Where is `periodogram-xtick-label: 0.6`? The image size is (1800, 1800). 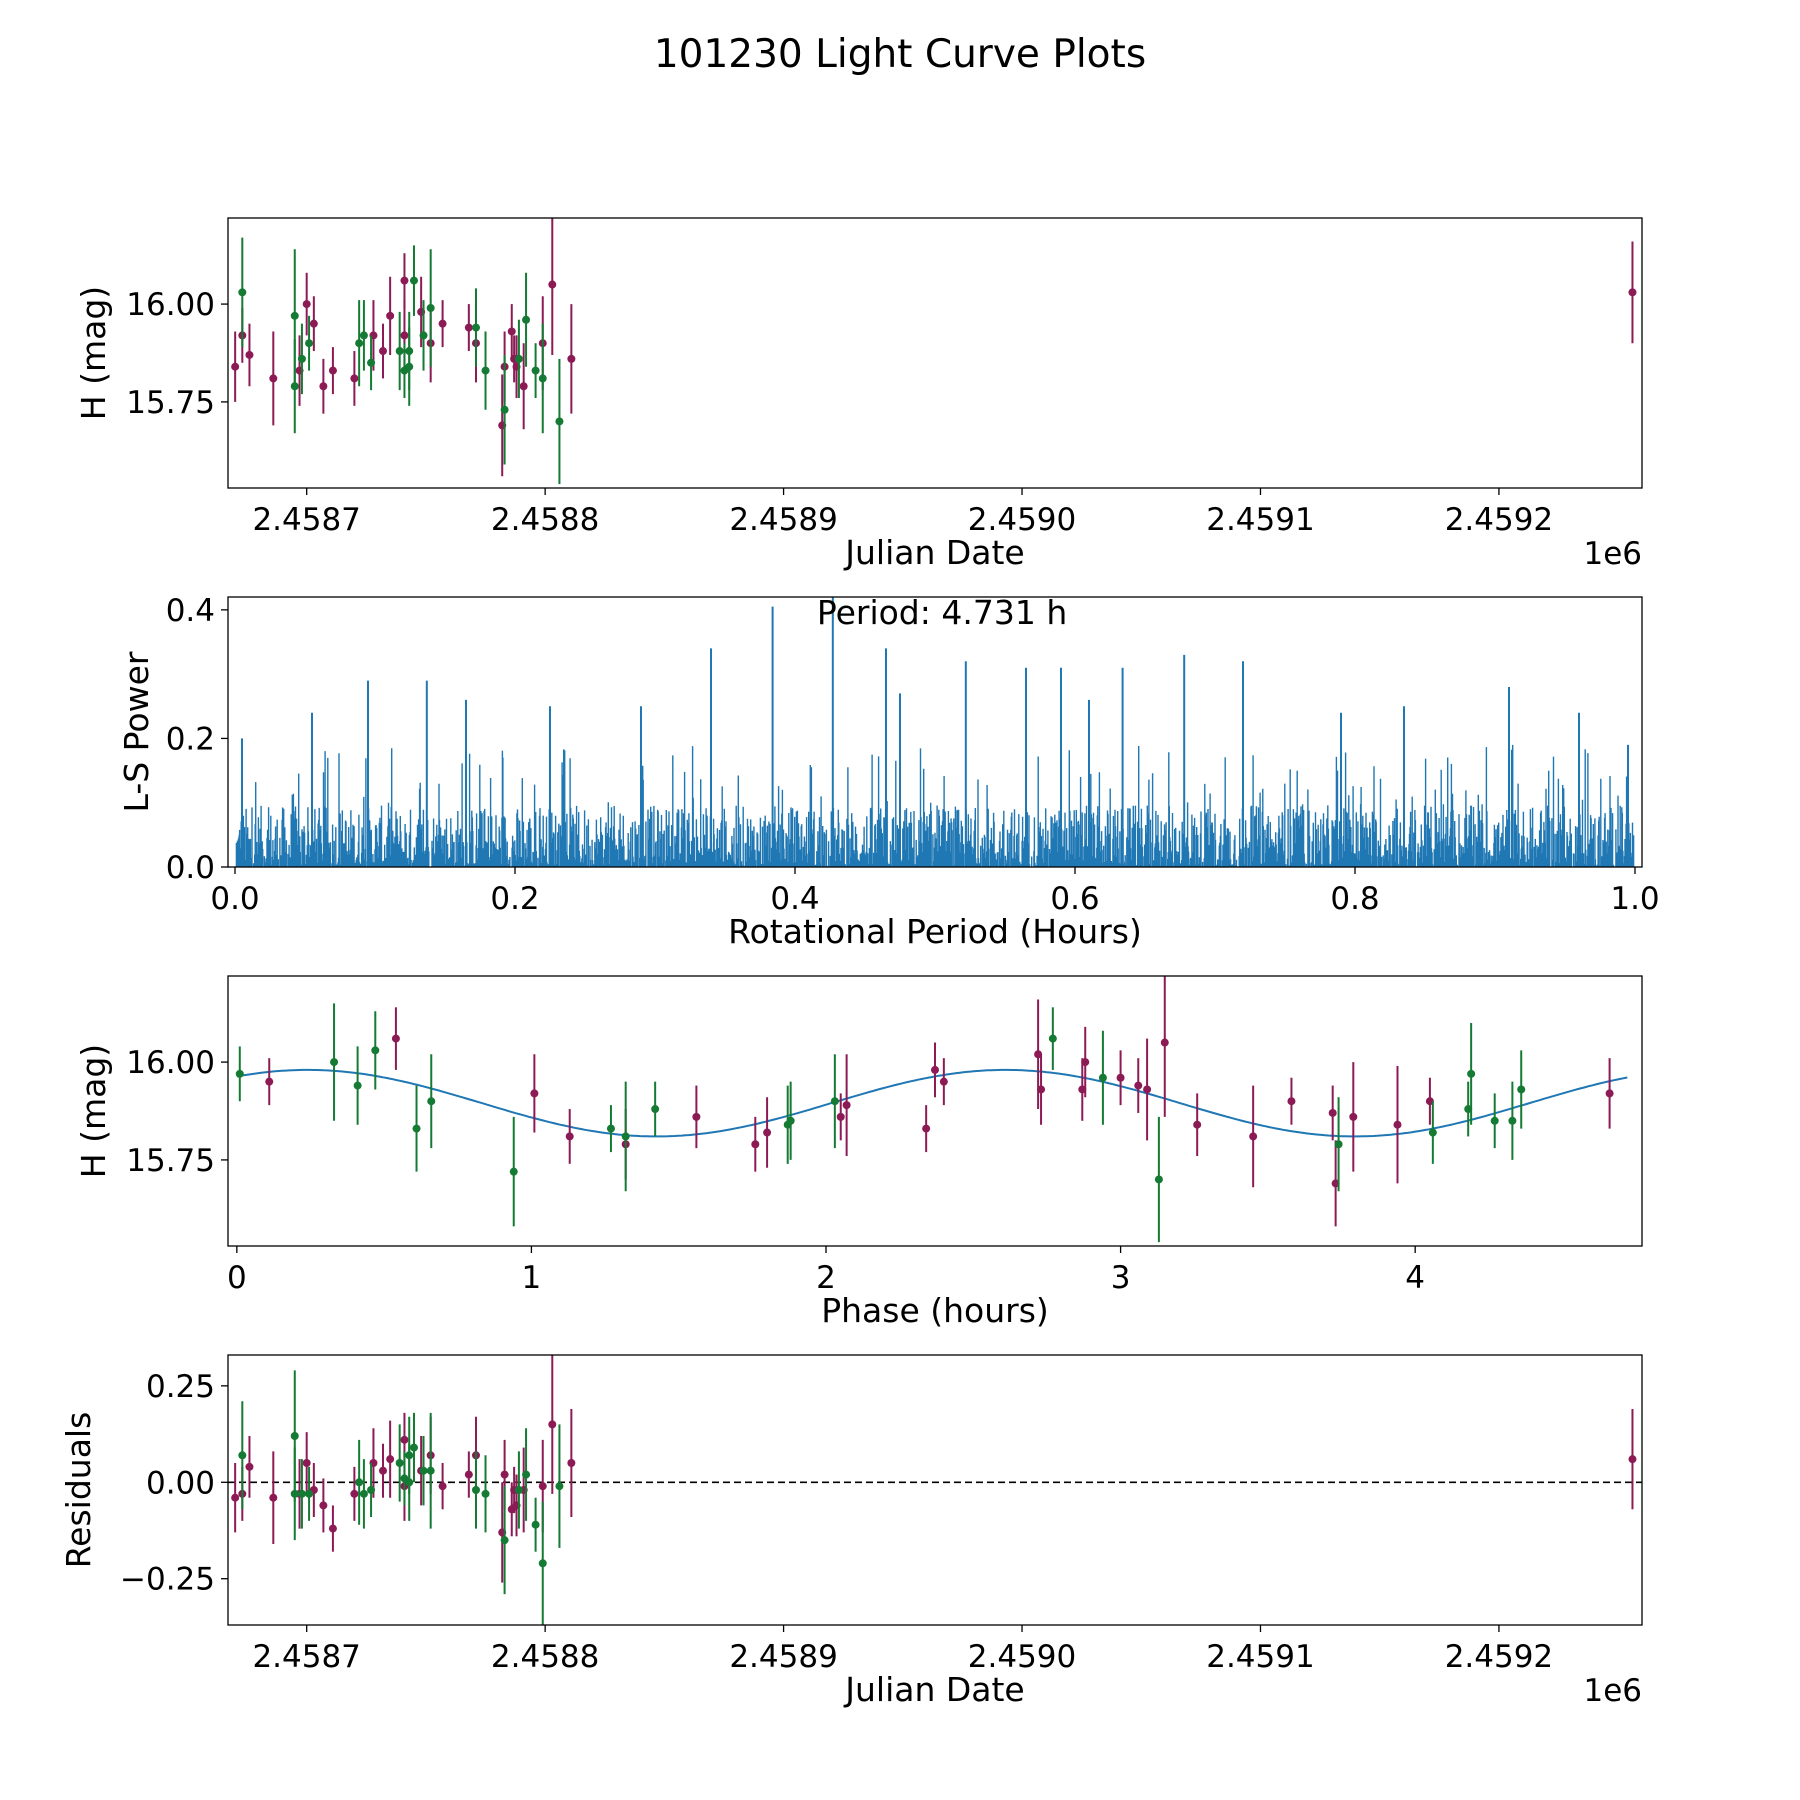
periodogram-xtick-label: 0.6 is located at coordinates (1074, 899).